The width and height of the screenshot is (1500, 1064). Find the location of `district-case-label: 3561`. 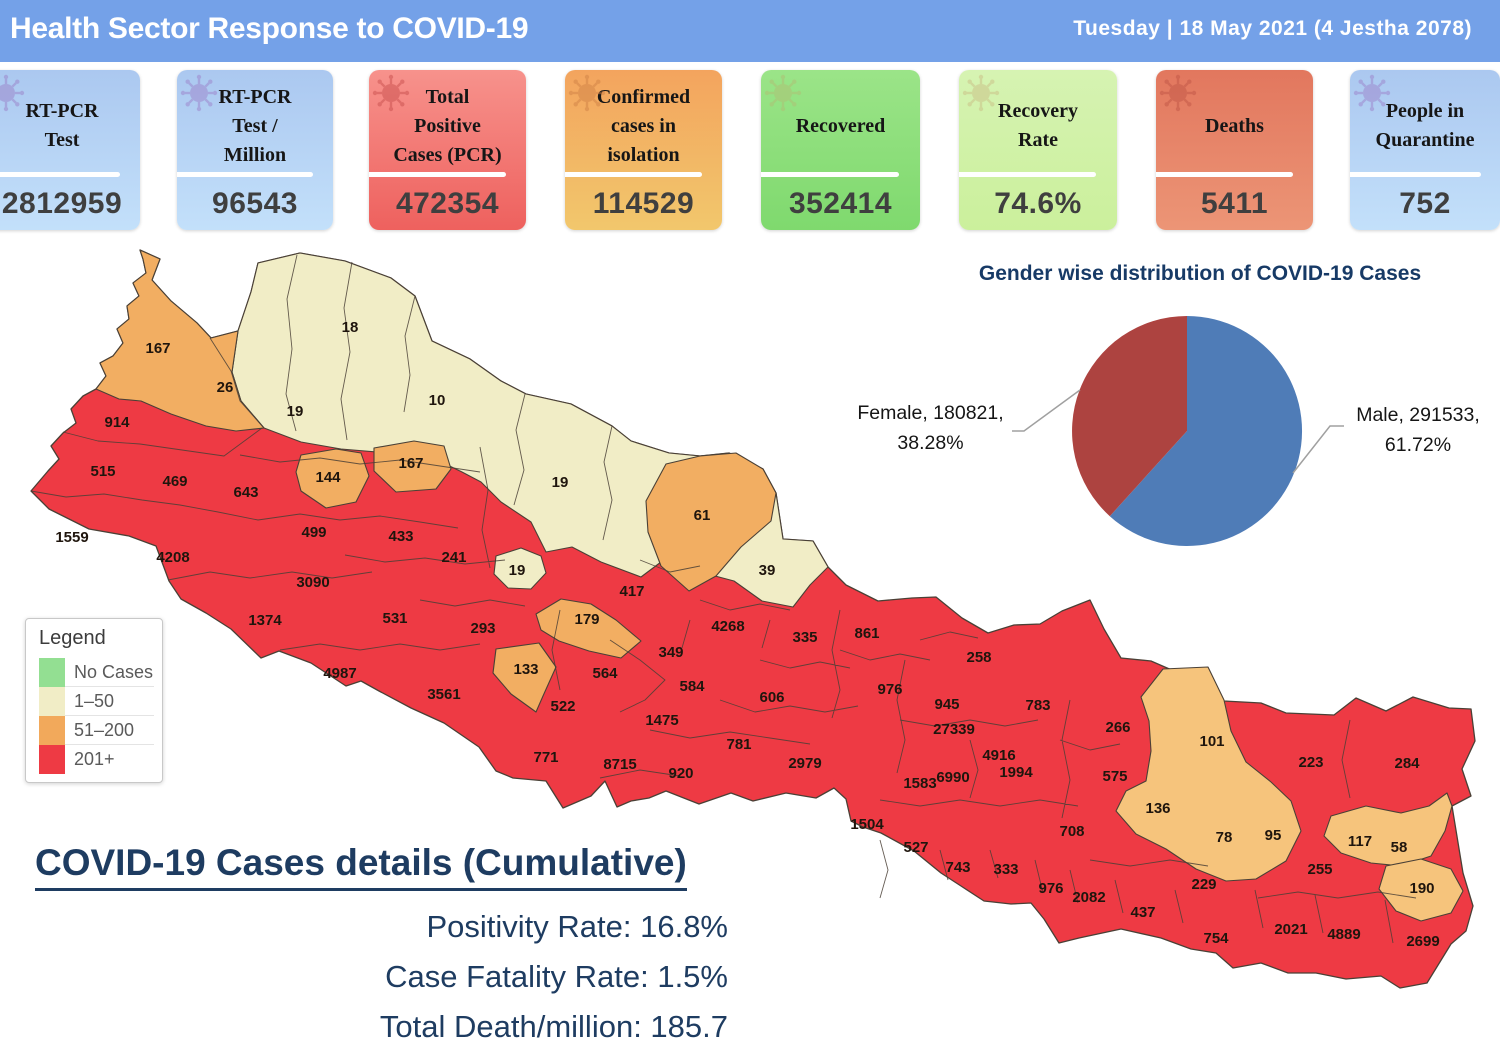

district-case-label: 3561 is located at coordinates (443, 694).